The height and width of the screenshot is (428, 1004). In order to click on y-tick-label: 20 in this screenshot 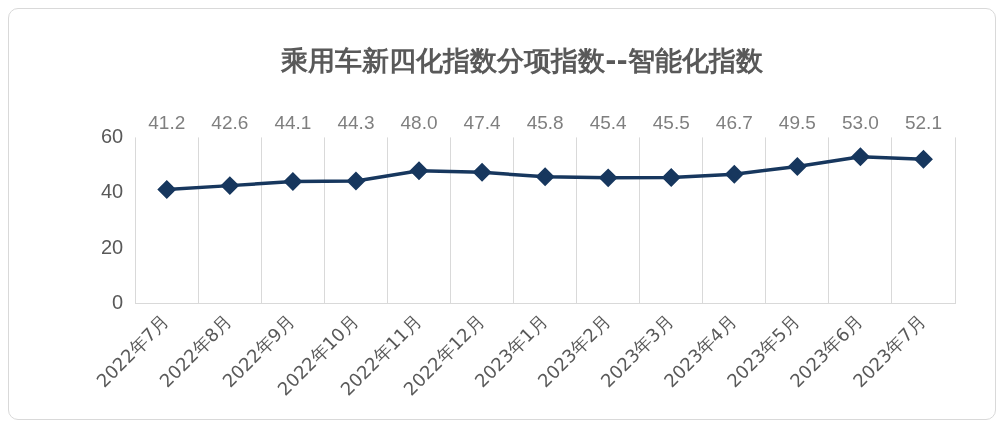, I will do `click(112, 246)`.